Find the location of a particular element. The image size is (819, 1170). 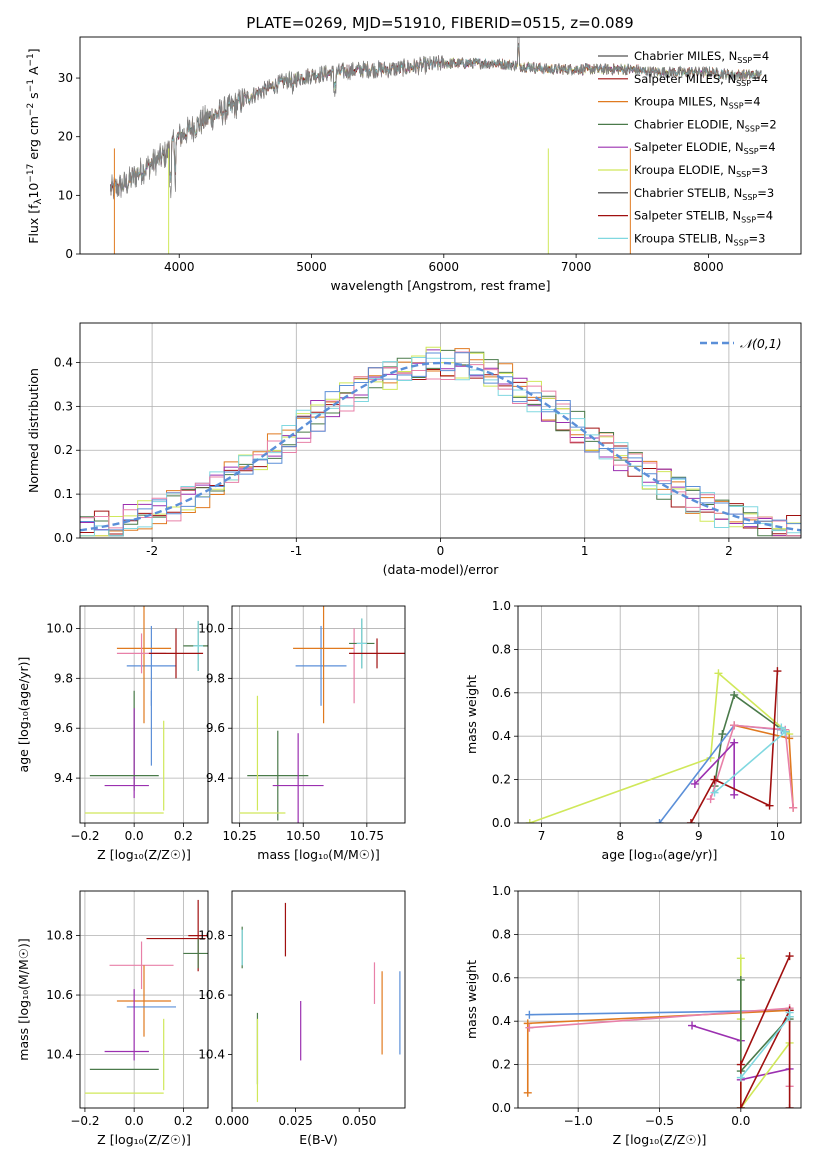

residual-histogram is located at coordinates (440, 444).